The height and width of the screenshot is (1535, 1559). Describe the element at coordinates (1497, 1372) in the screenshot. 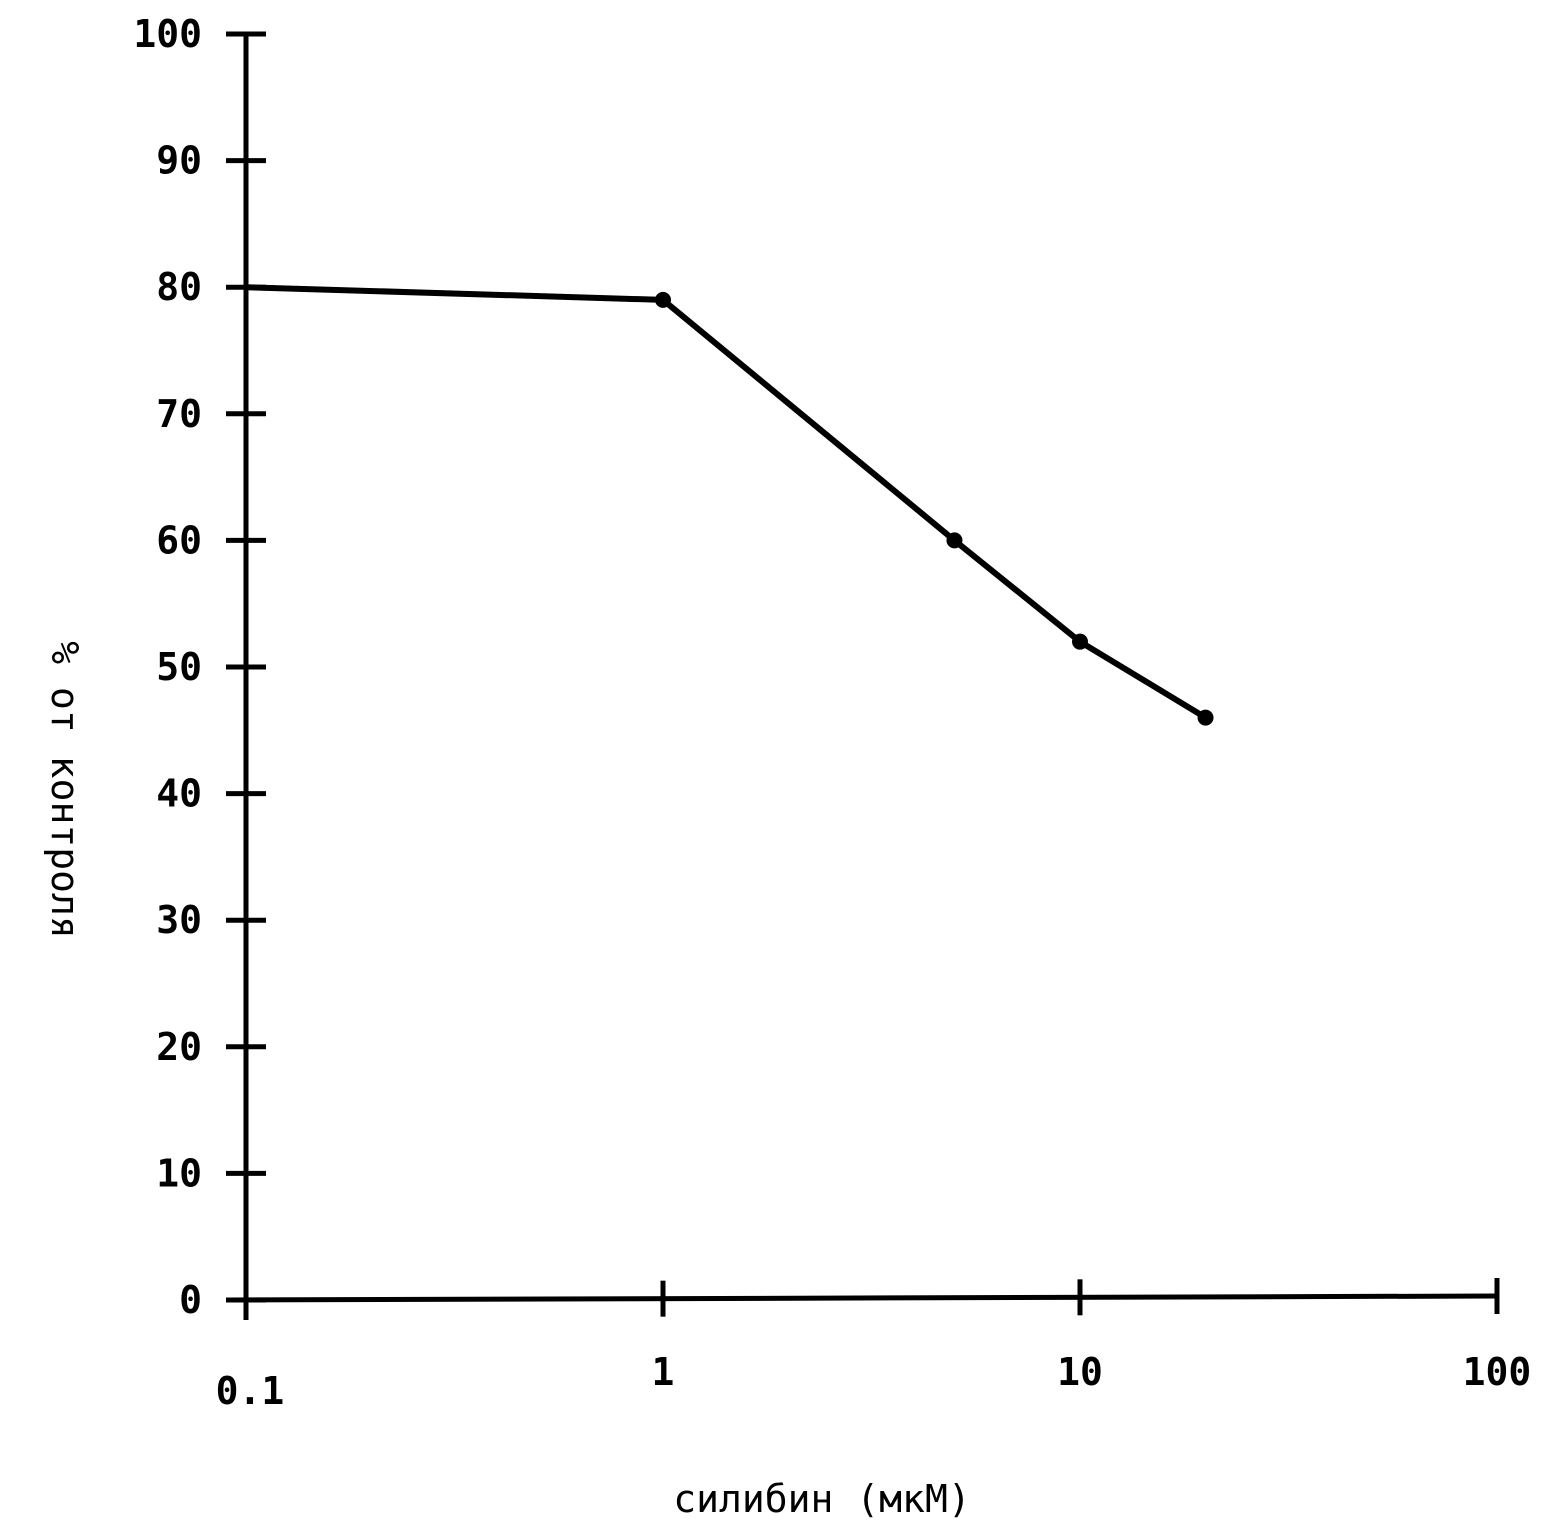

I see `x-tick-label: 100` at that location.